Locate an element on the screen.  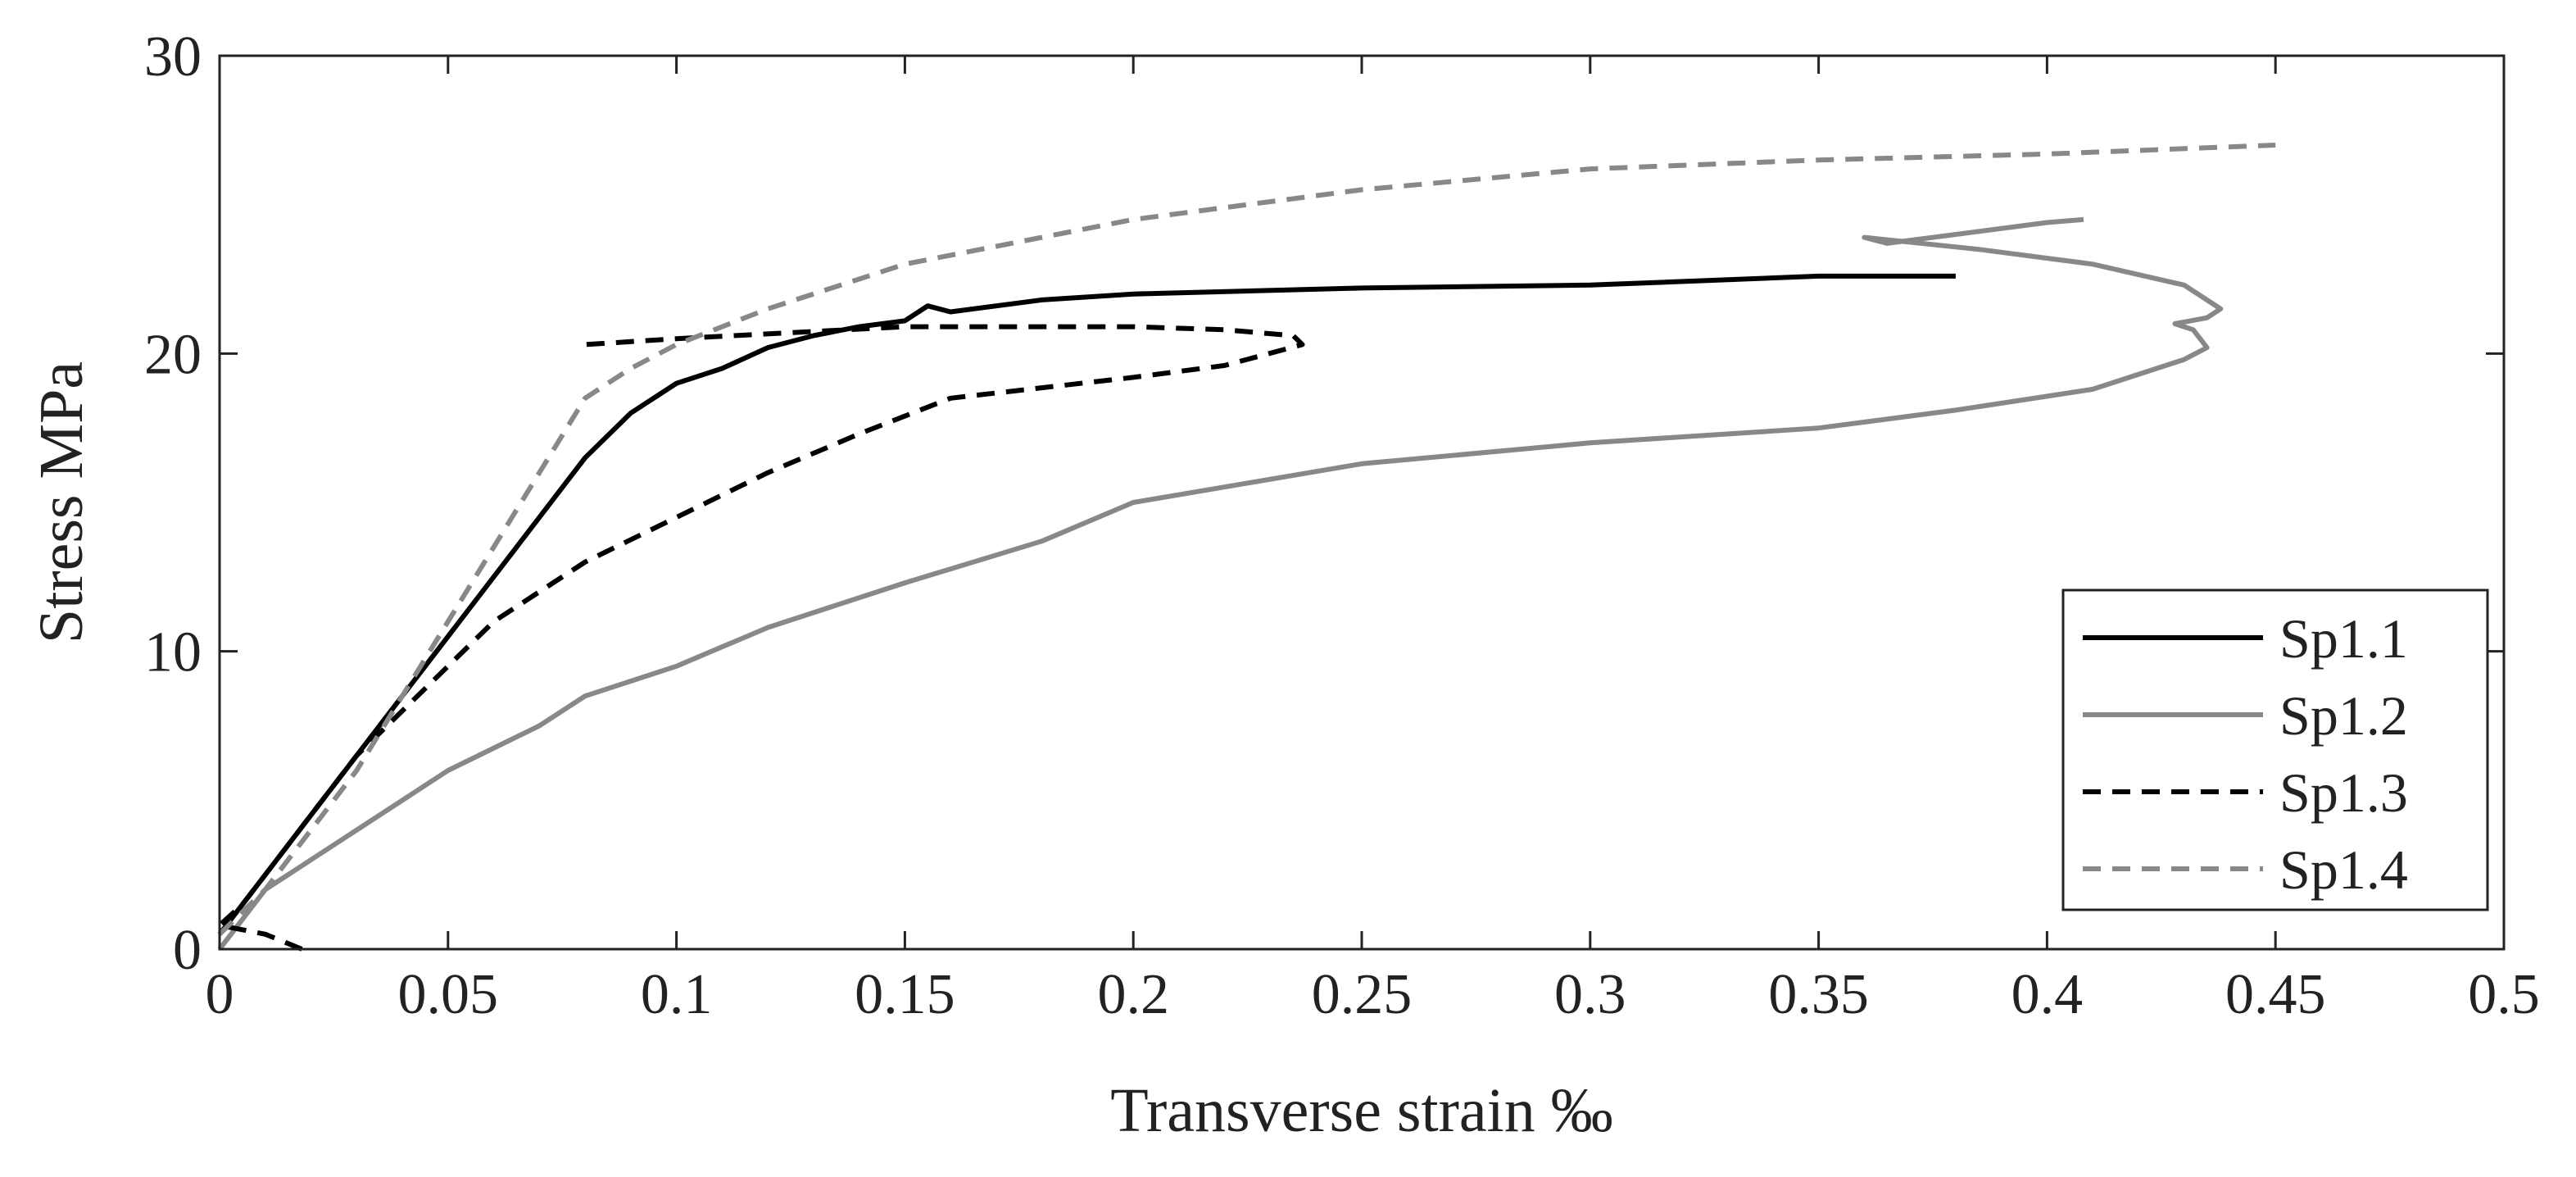
legend-label: Sp1.2 is located at coordinates (2343, 715).